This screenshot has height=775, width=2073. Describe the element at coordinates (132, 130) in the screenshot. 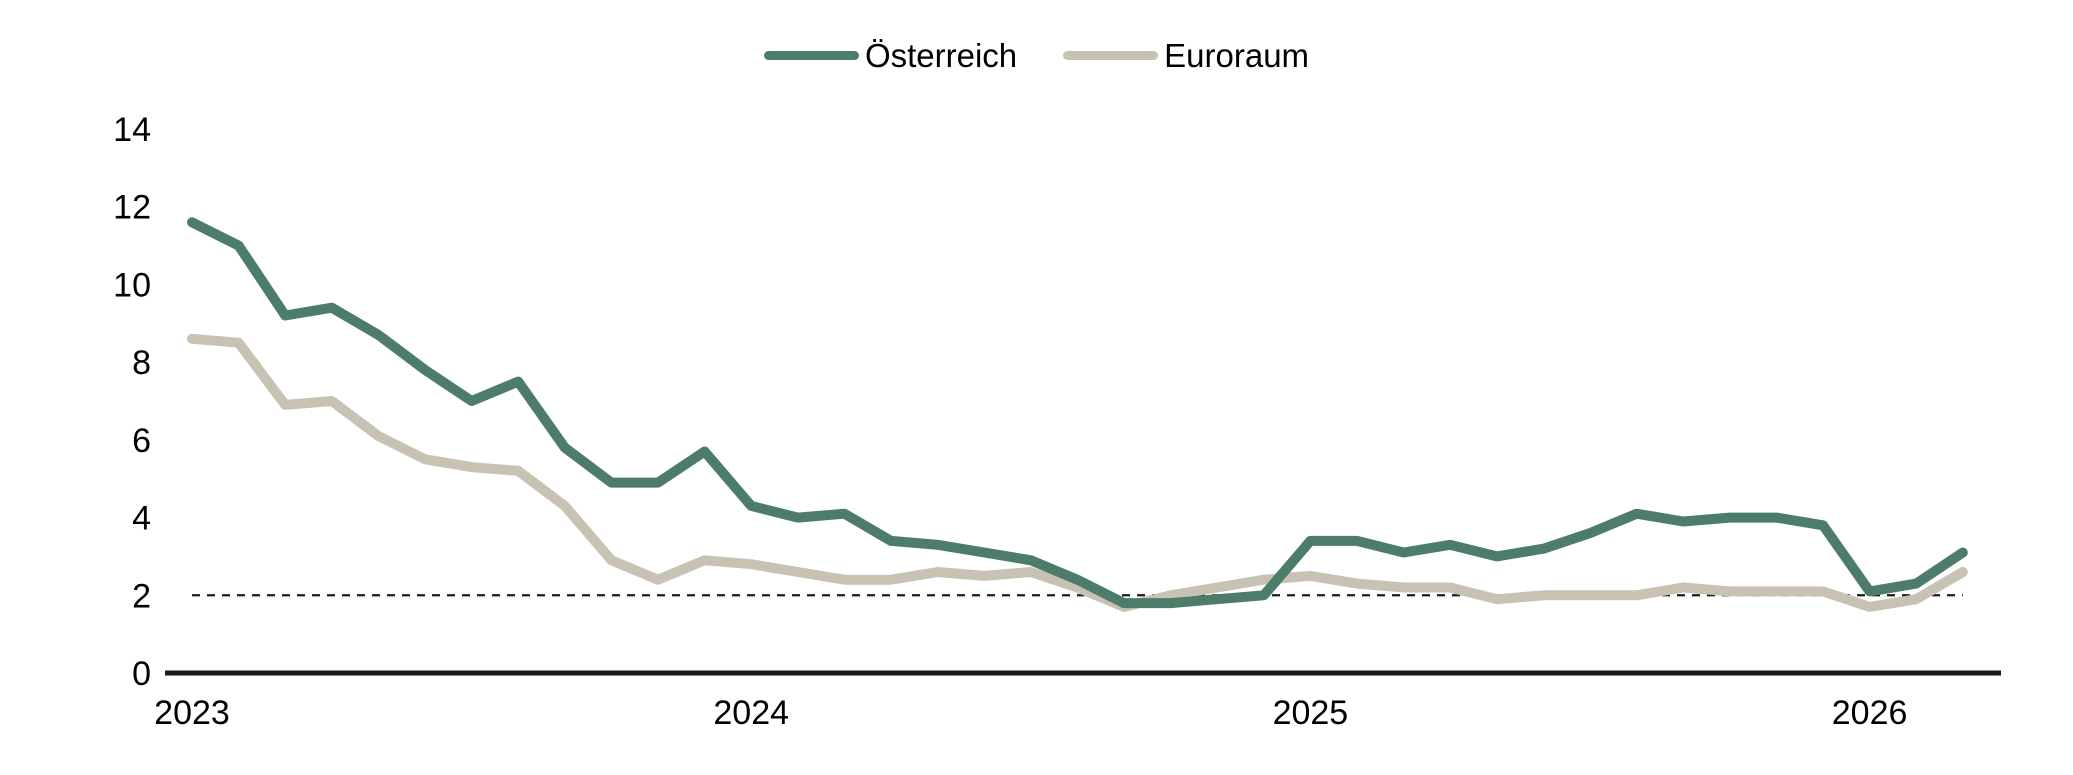

I see `y-axis-tick-label: 14` at that location.